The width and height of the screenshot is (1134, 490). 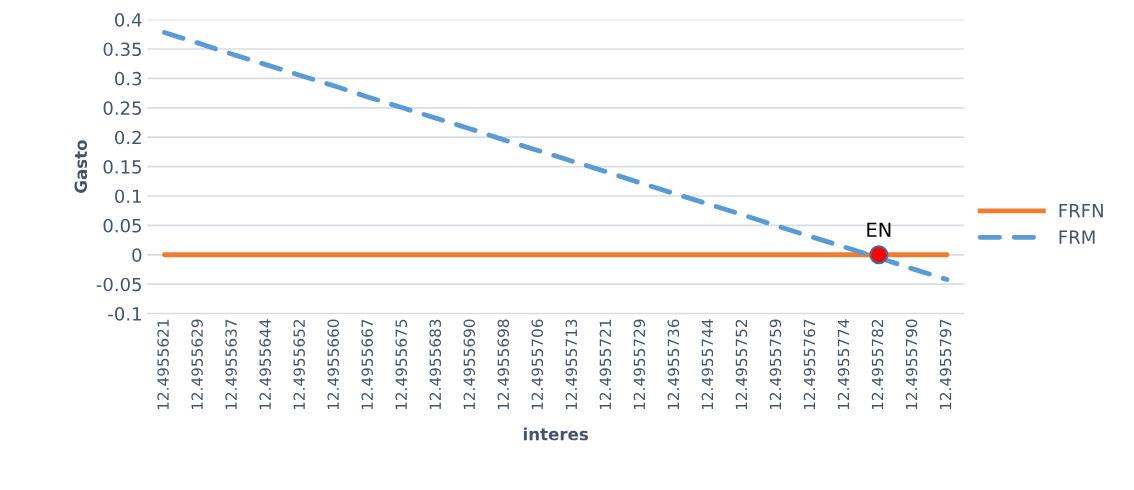 What do you see at coordinates (775, 364) in the screenshot?
I see `x-tick-label: 12.4955759` at bounding box center [775, 364].